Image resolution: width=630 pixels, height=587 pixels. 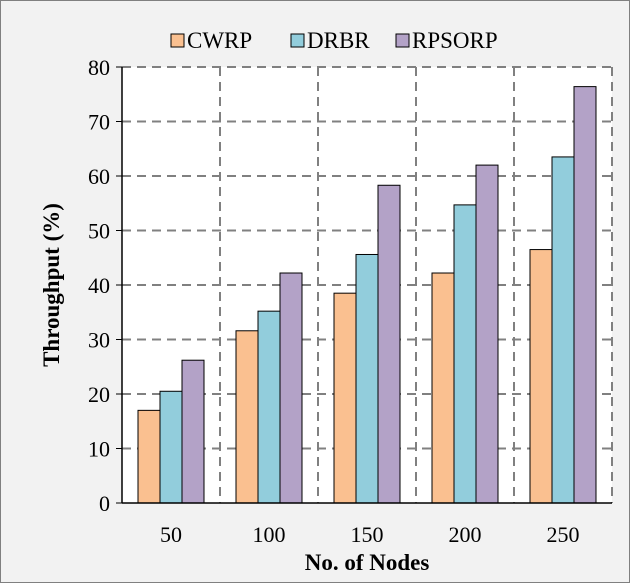 I want to click on x-tick-label: 50, so click(x=171, y=534).